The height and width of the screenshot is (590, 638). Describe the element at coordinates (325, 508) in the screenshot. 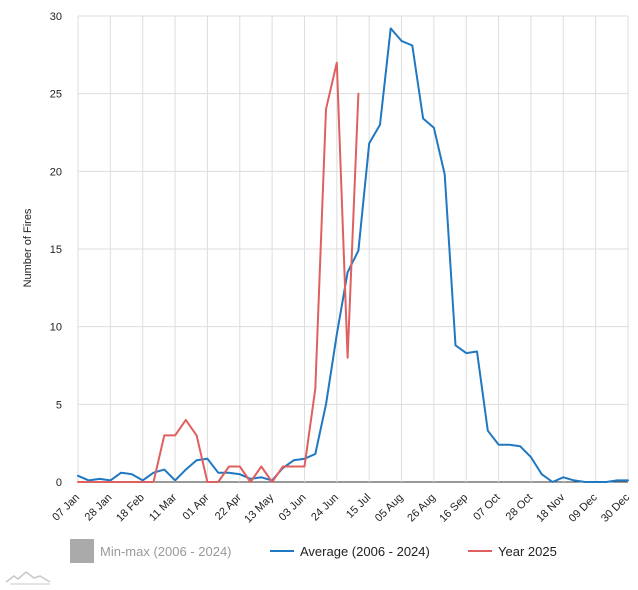

I see `x-tick-label: 24 Jun` at that location.